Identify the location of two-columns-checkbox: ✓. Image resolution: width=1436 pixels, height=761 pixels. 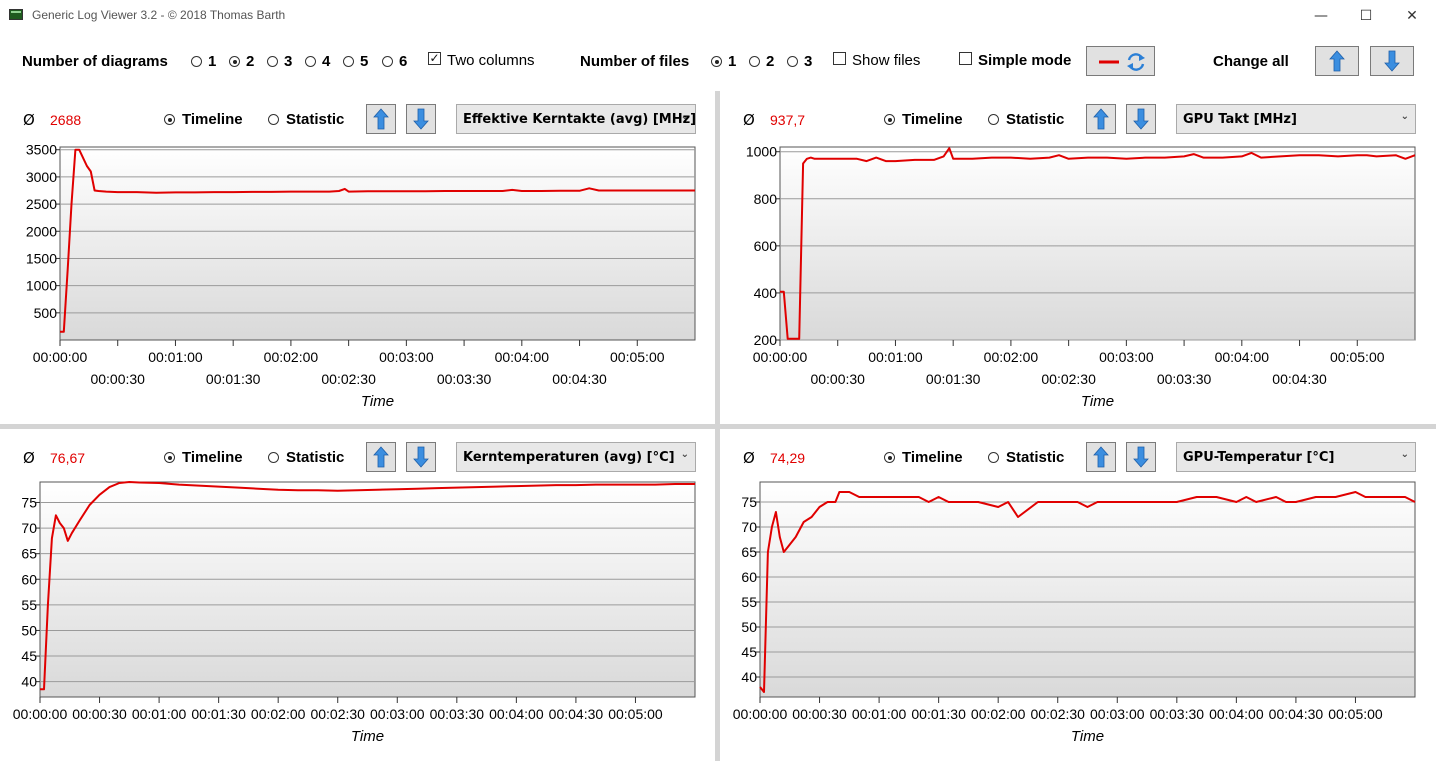
(434, 58).